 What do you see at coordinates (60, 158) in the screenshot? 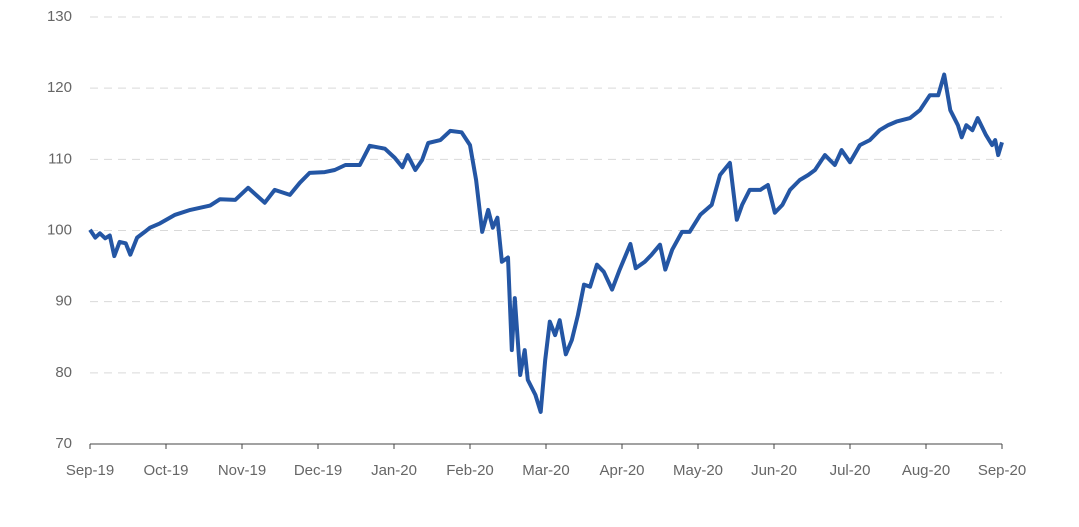
I see `y-tick-label: 110` at bounding box center [60, 158].